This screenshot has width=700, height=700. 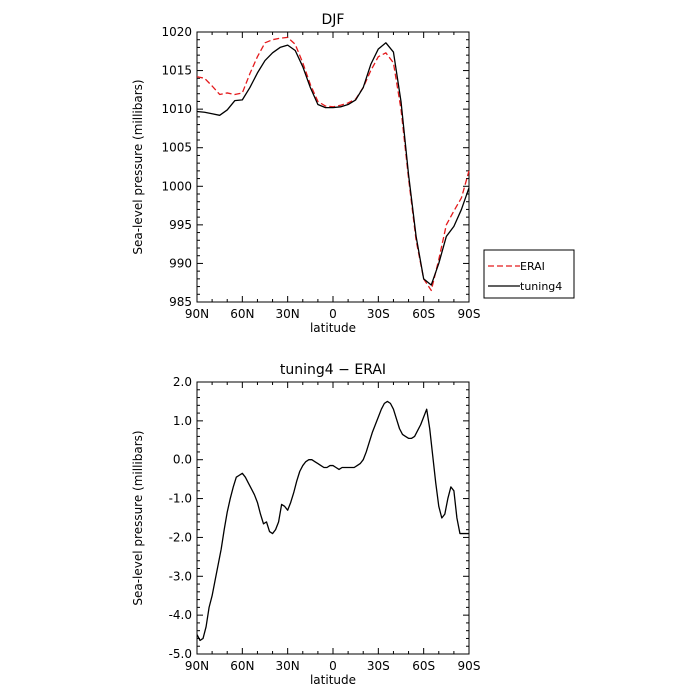 I want to click on series-line-tuning4-erai, so click(x=332, y=521).